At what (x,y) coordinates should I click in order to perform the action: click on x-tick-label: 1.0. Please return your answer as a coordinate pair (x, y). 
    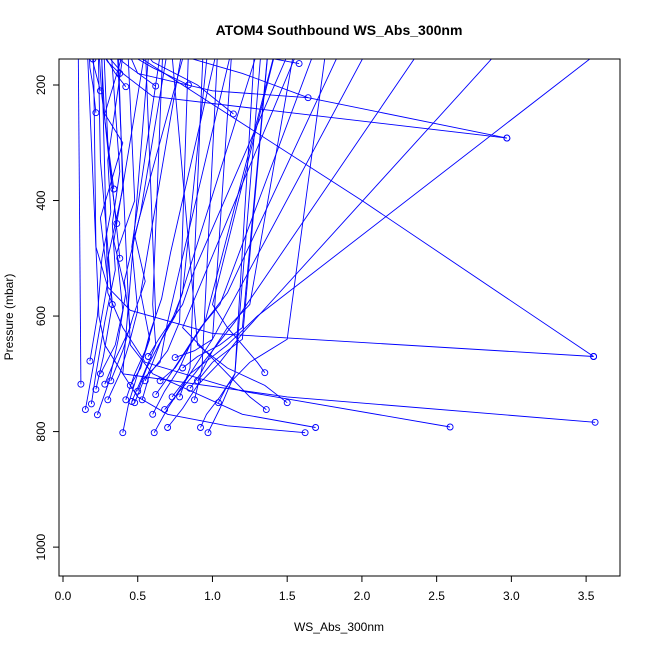
    Looking at the image, I should click on (212, 596).